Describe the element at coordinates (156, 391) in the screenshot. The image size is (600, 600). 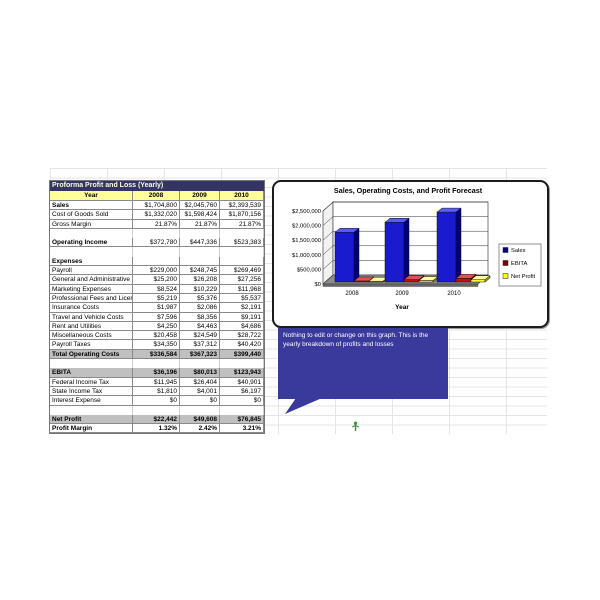
I see `row-value-cell: $1,810` at that location.